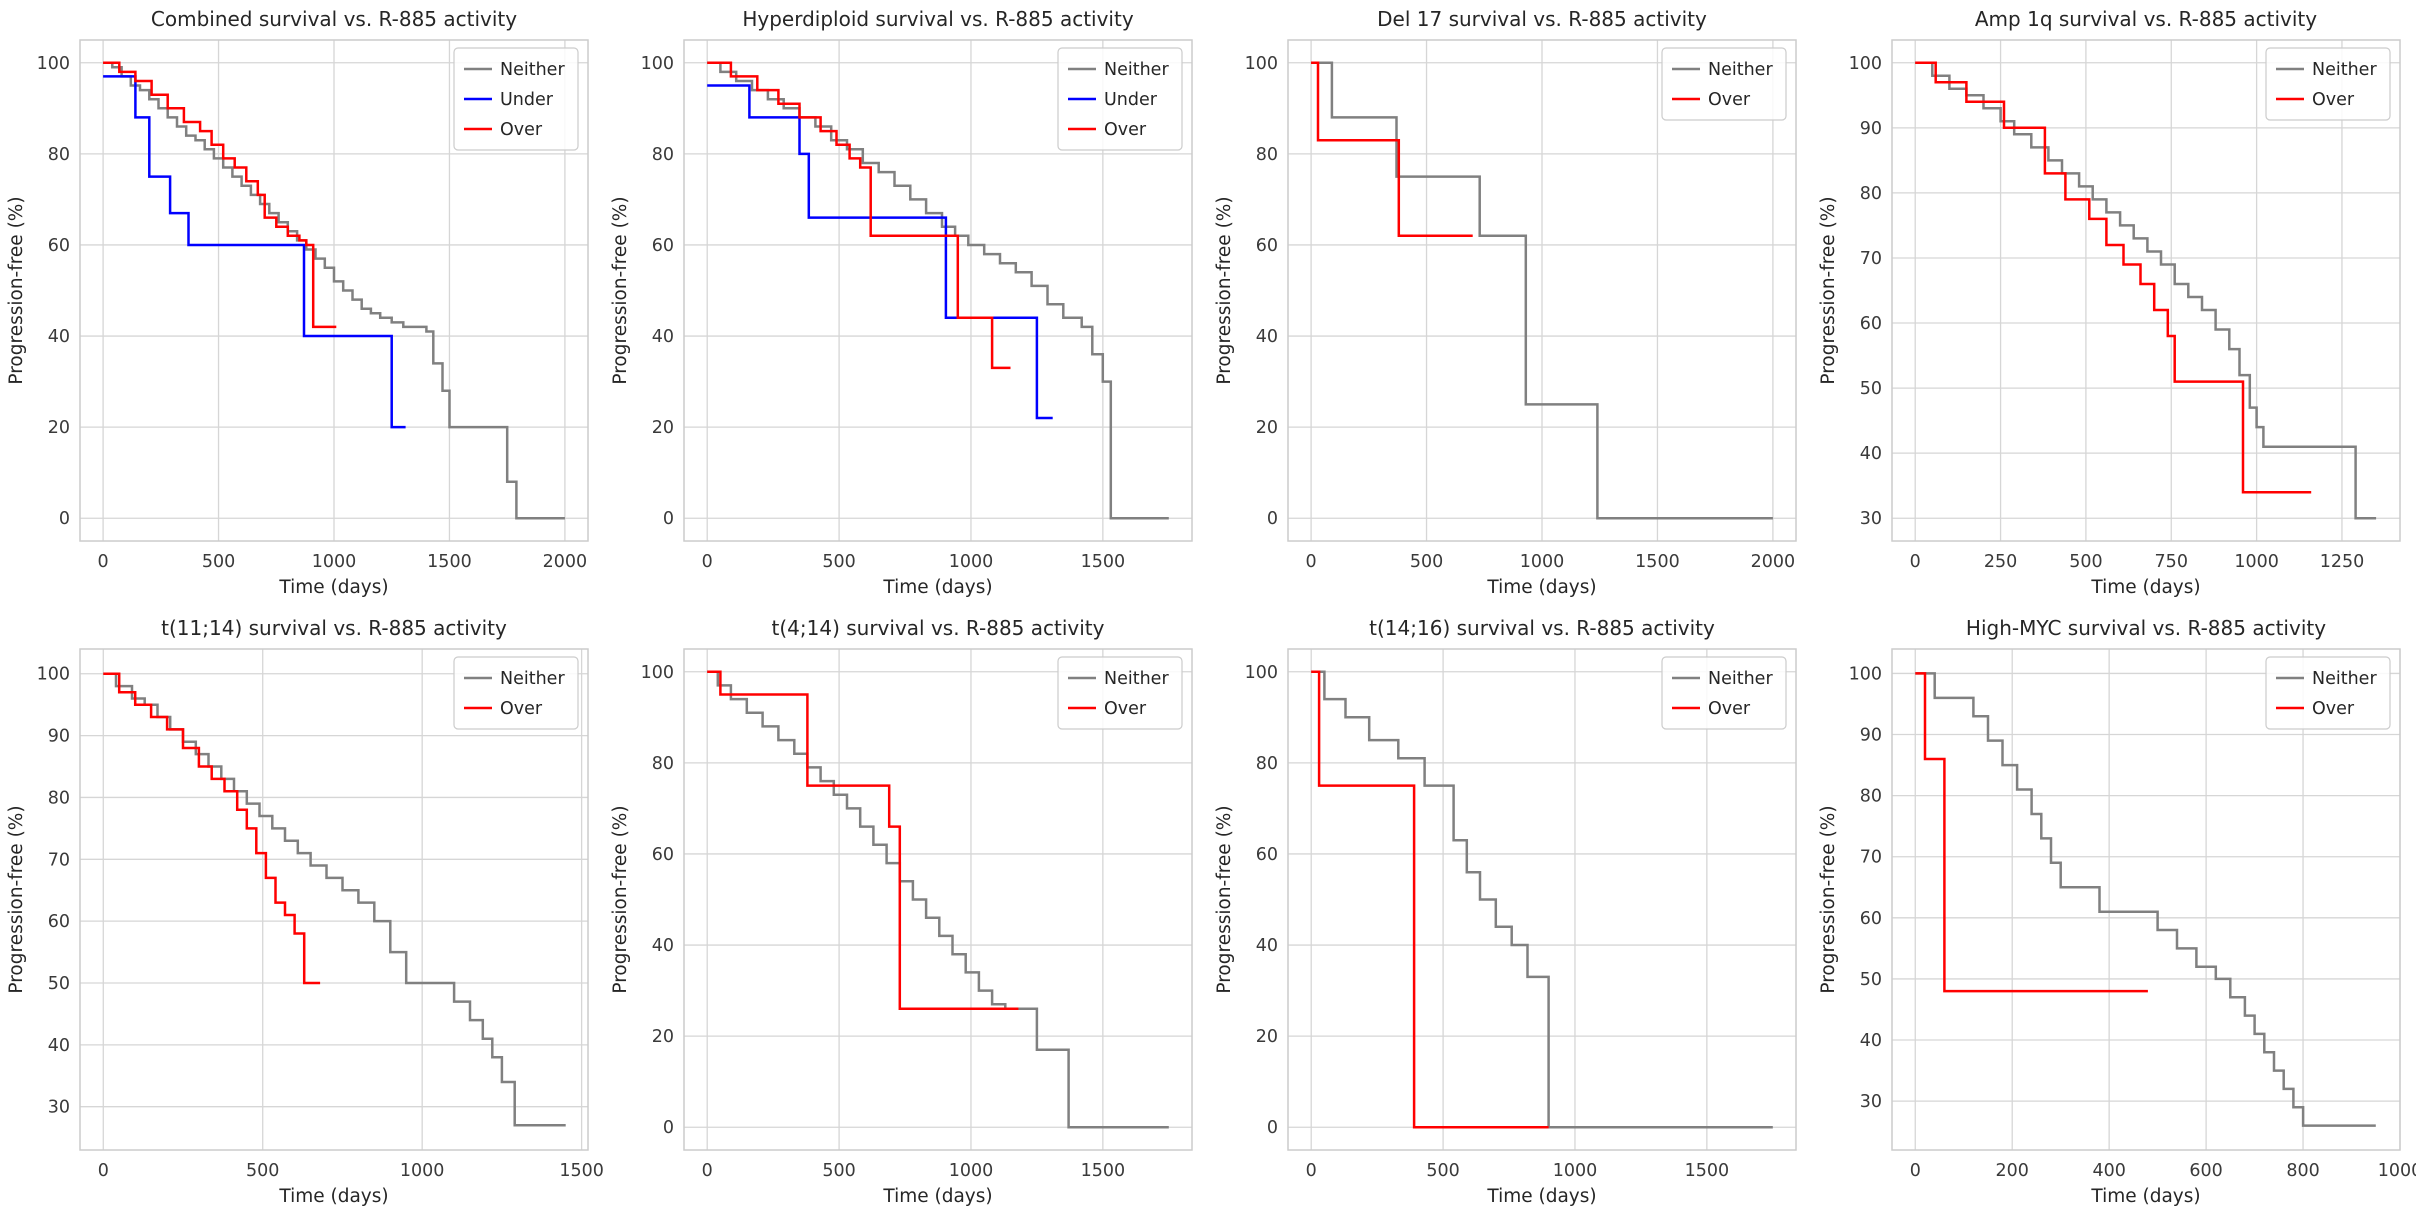 Image resolution: width=2418 pixels, height=1218 pixels. Describe the element at coordinates (334, 628) in the screenshot. I see `svg-text:t(11;14) survival vs. R-885 ac: t(11;14) survival vs. R-885 activity` at that location.